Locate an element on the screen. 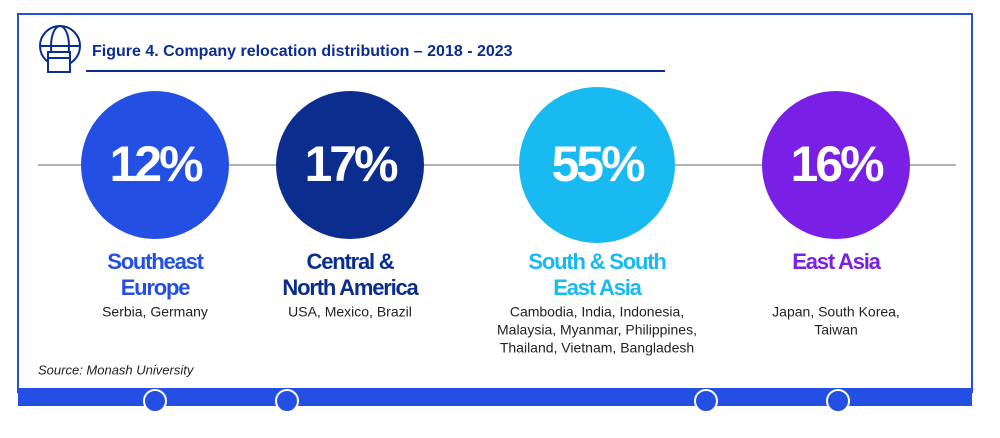  region: Southeast is located at coordinates (155, 261).